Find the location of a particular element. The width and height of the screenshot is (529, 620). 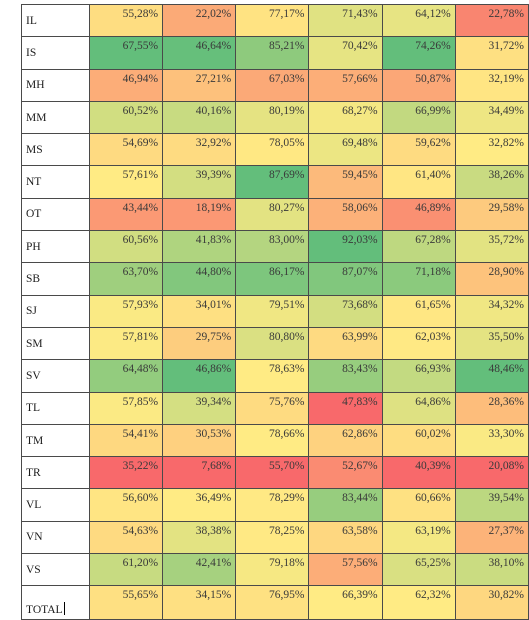

value-cell-col2: 41,83% is located at coordinates (199, 247).